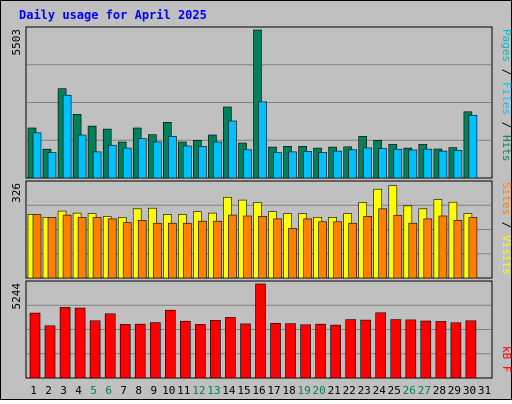  I want to click on x-tick-label-day-21: 21, so click(334, 390).